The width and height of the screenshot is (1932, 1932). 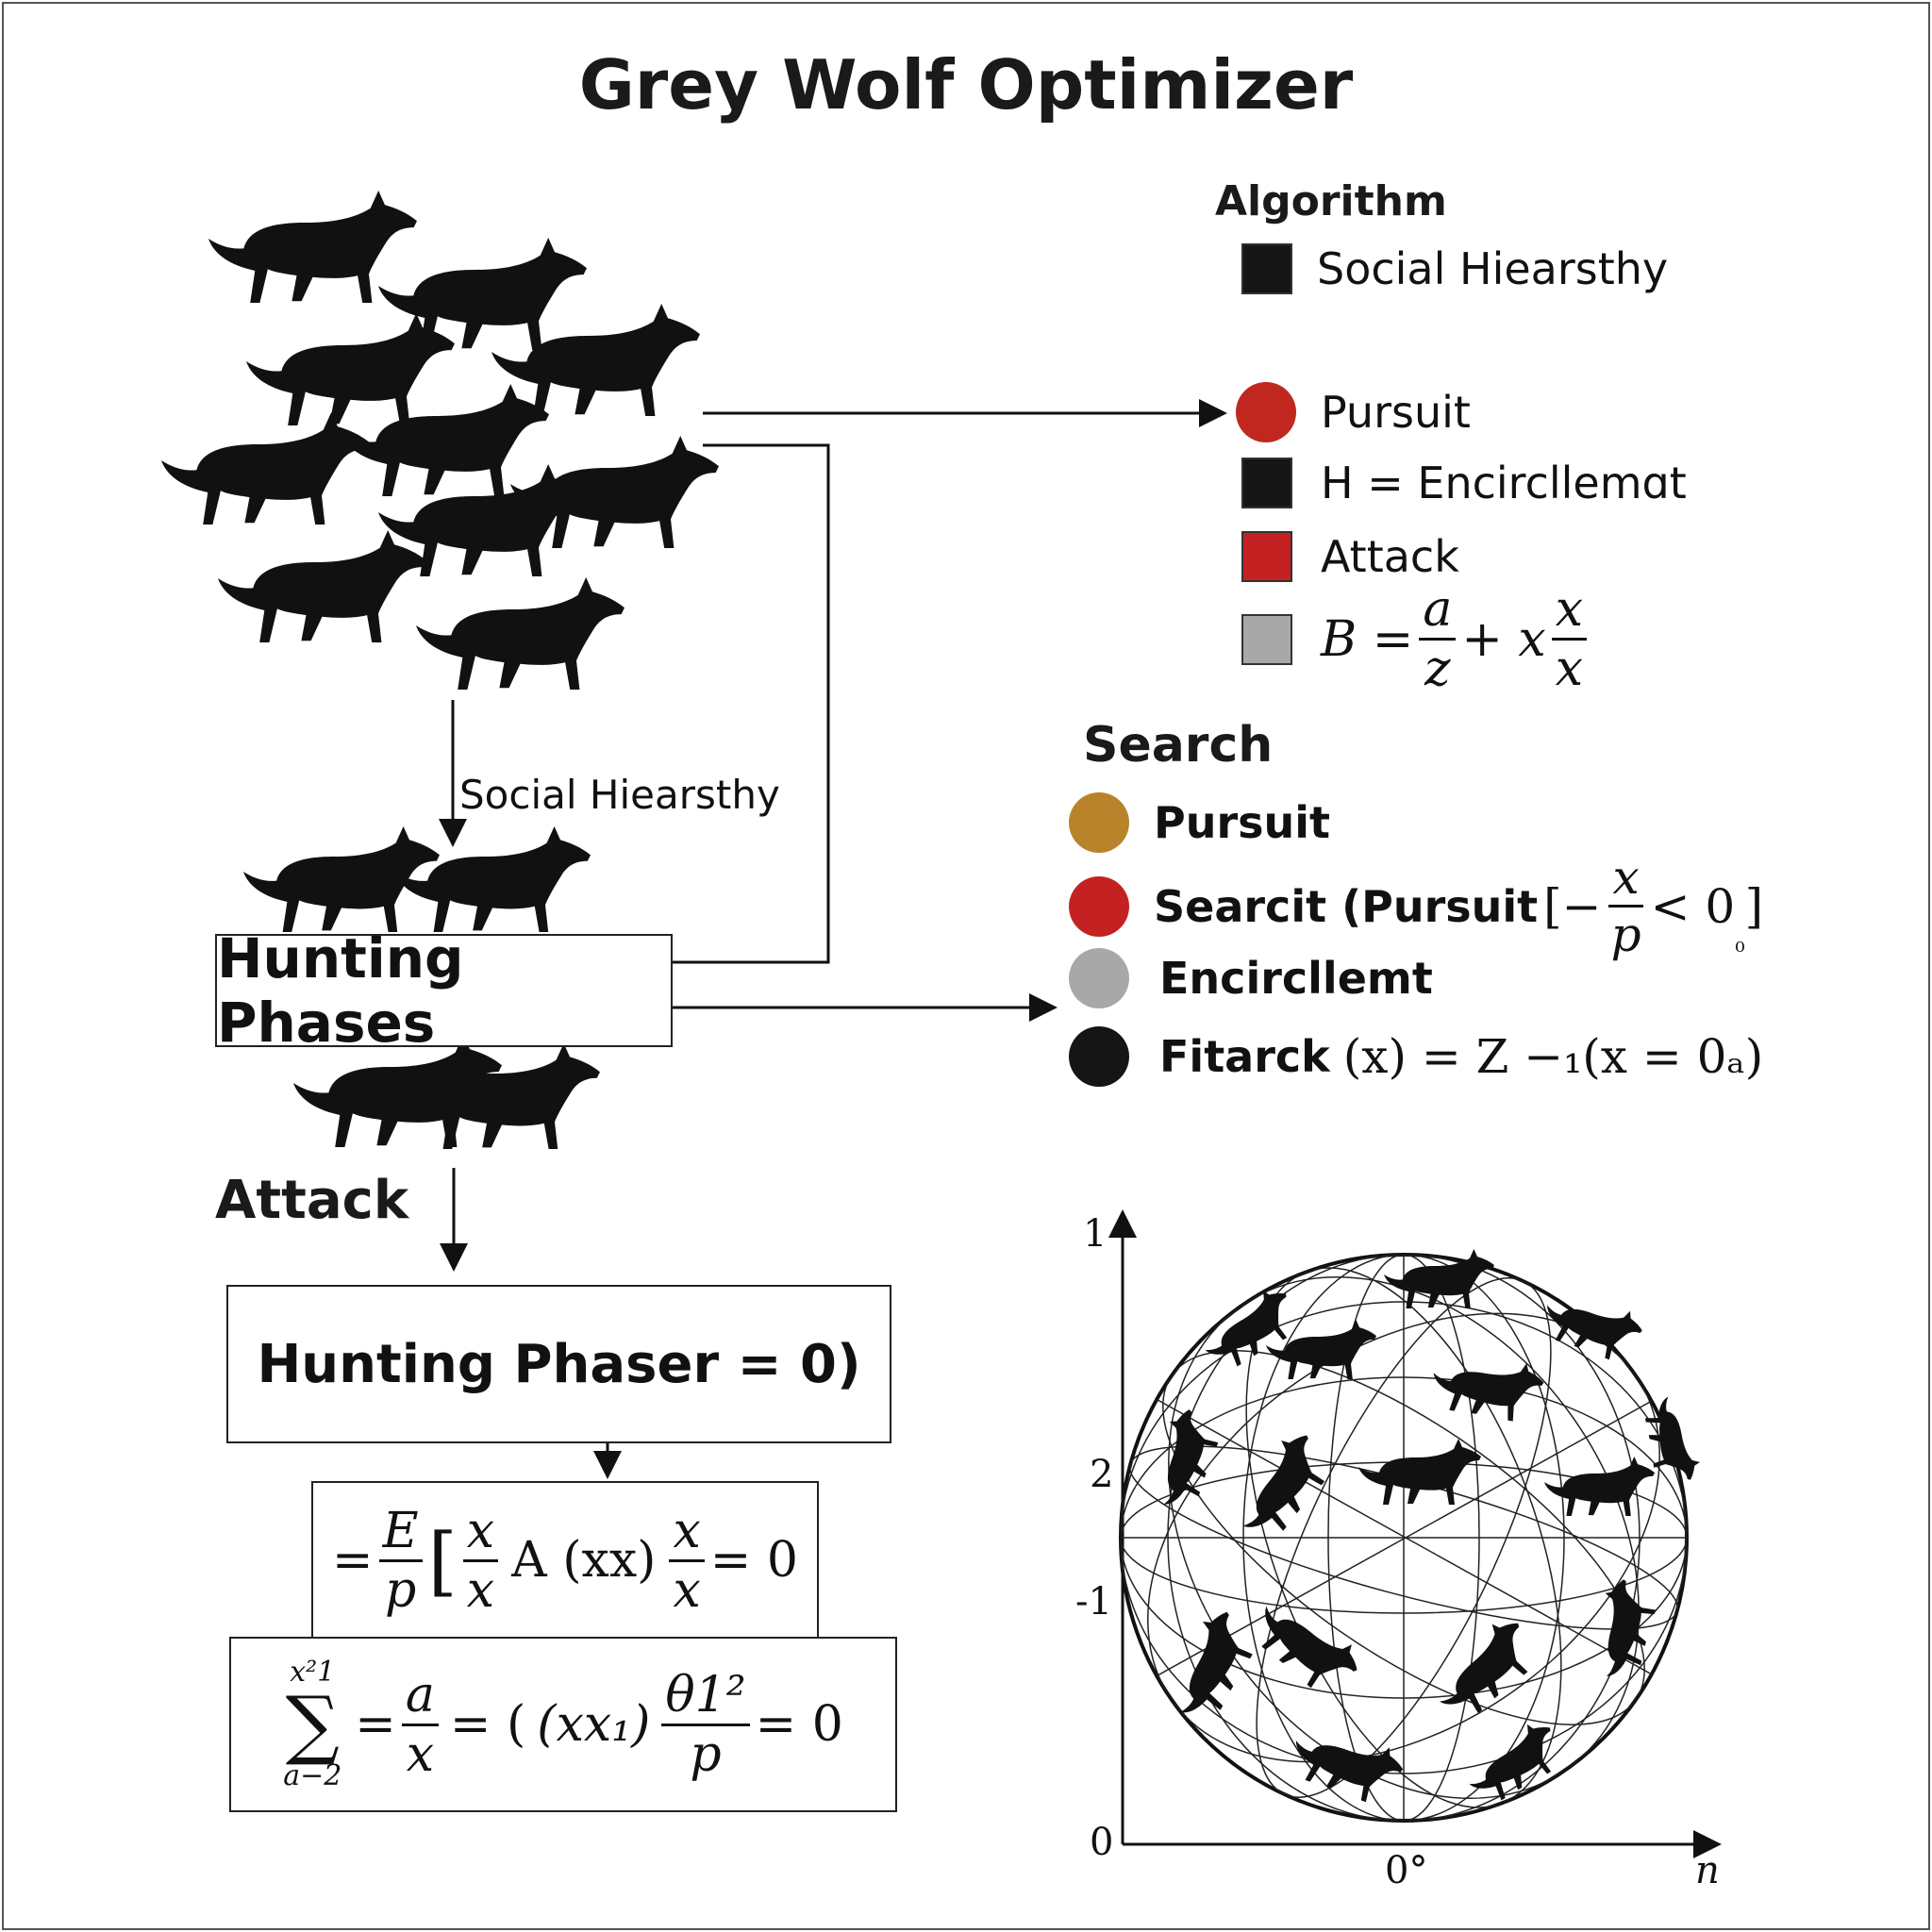 What do you see at coordinates (1095, 1234) in the screenshot?
I see `y-tick-1: 1` at bounding box center [1095, 1234].